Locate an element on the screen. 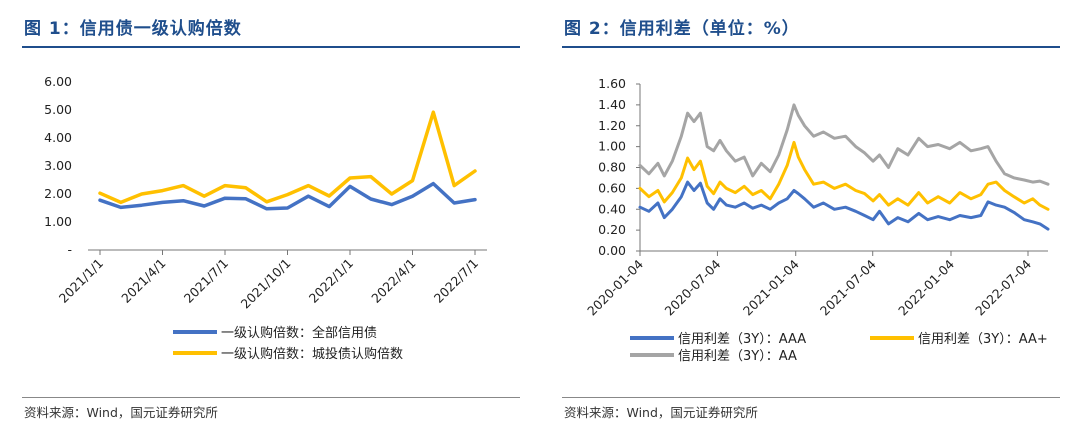 This screenshot has width=1080, height=439. legend-label: 信用利差（3Y）：AAA is located at coordinates (742, 339).